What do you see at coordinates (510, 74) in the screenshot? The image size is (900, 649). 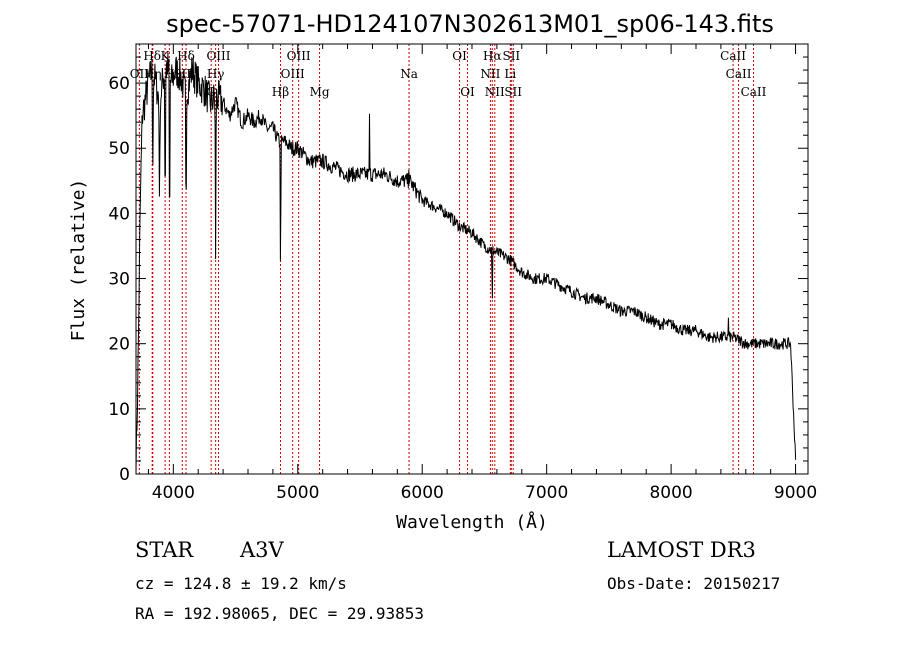 I see `spectral-line-label: Li` at bounding box center [510, 74].